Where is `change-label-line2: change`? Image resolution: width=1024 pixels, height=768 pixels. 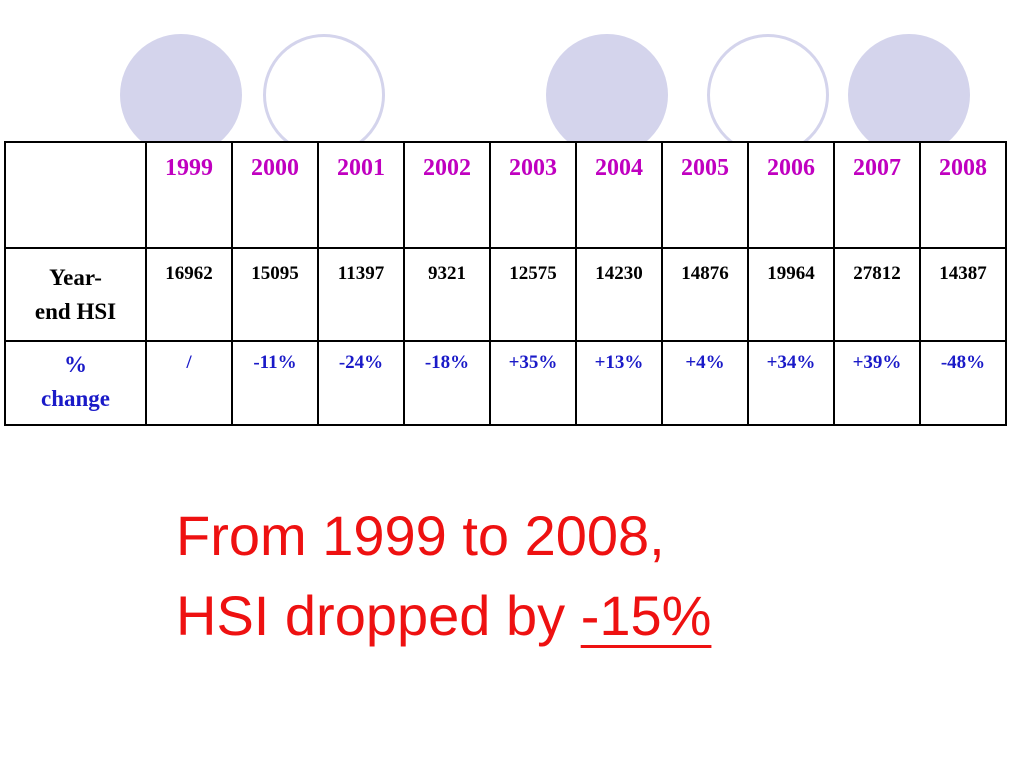
change-label-line2: change is located at coordinates (75, 398).